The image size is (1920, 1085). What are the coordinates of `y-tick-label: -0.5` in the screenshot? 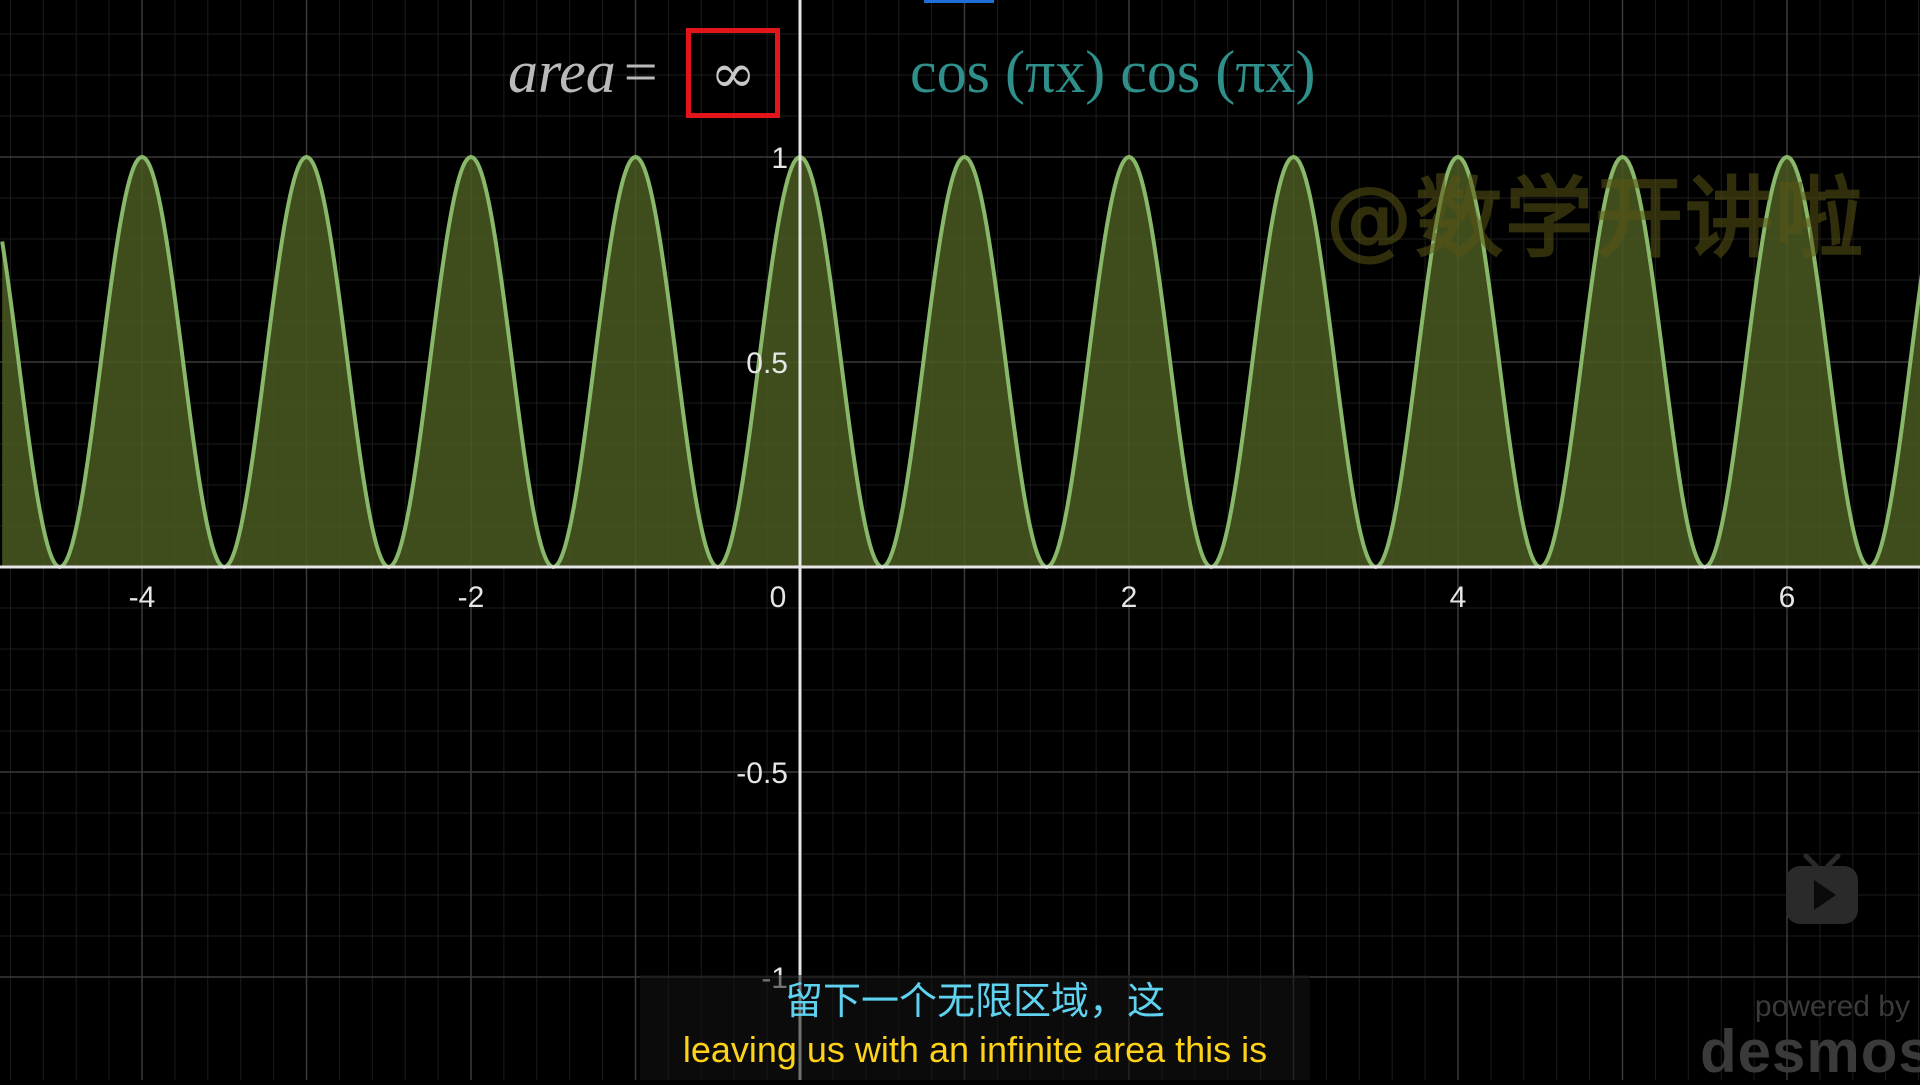 It's located at (762, 773).